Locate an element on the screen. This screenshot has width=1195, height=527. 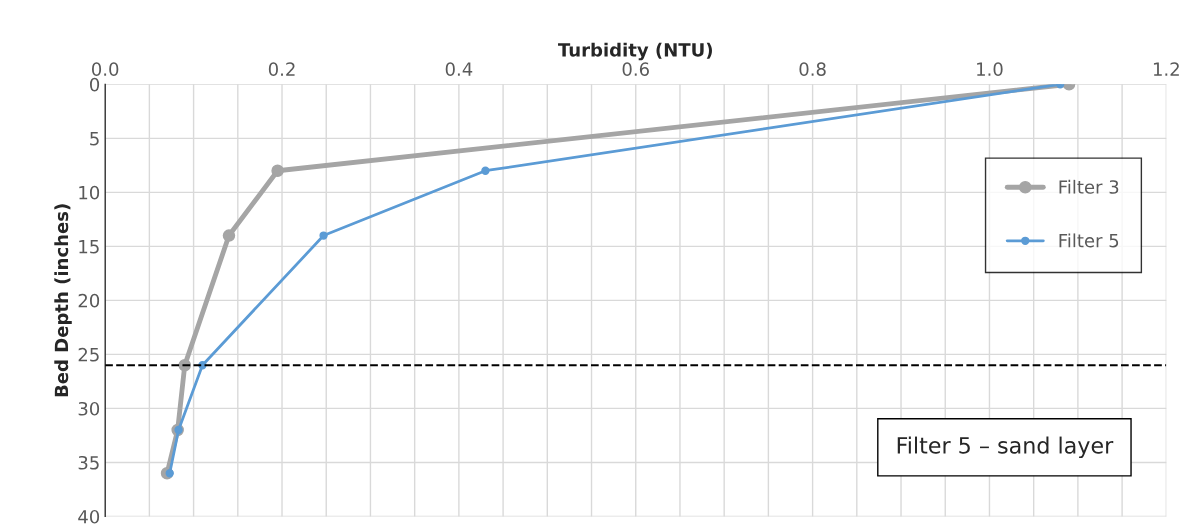
x-tick-label: 0.0 is located at coordinates (105, 69).